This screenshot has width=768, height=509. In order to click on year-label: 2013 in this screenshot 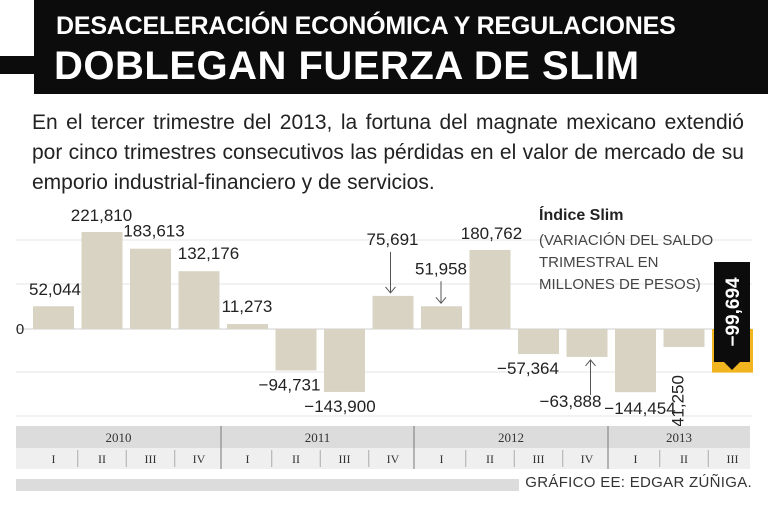, I will do `click(679, 437)`.